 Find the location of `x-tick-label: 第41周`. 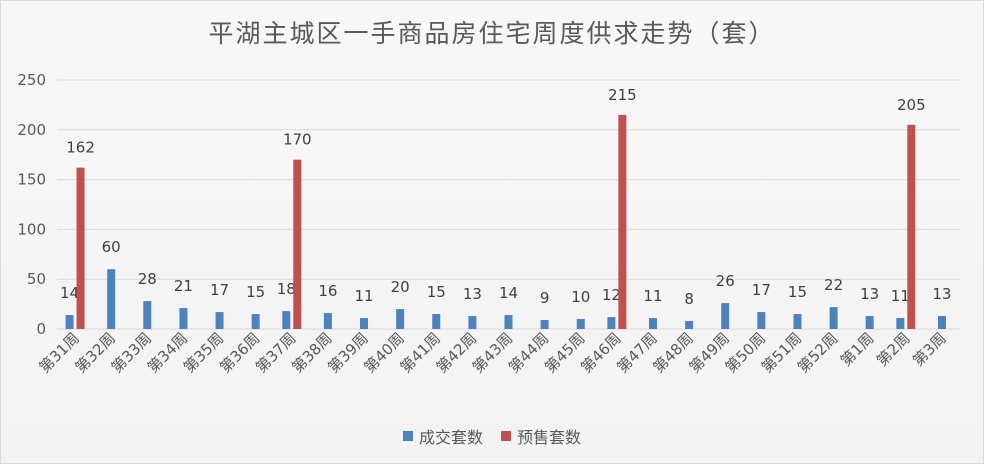

x-tick-label: 第41周 is located at coordinates (420, 352).